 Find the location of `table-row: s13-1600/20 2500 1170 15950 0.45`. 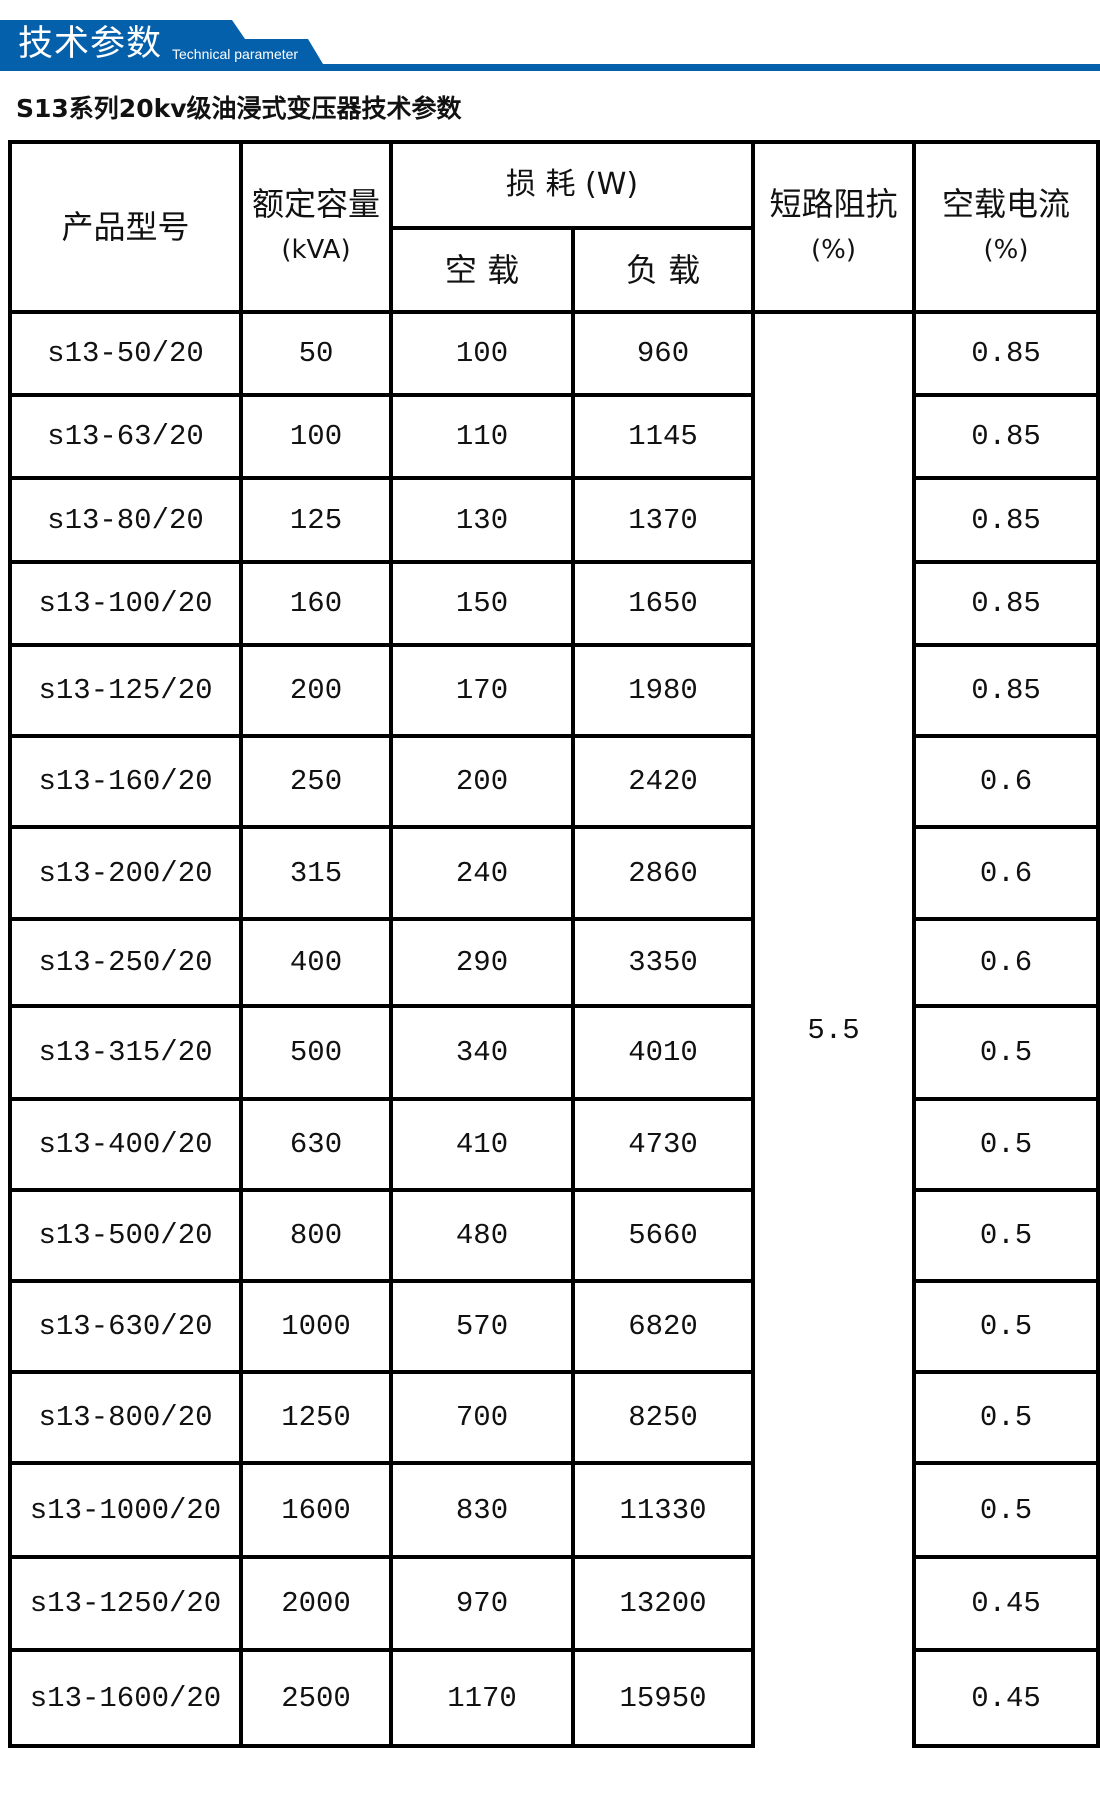

table-row: s13-1600/20 2500 1170 15950 0.45 is located at coordinates (554, 1698).